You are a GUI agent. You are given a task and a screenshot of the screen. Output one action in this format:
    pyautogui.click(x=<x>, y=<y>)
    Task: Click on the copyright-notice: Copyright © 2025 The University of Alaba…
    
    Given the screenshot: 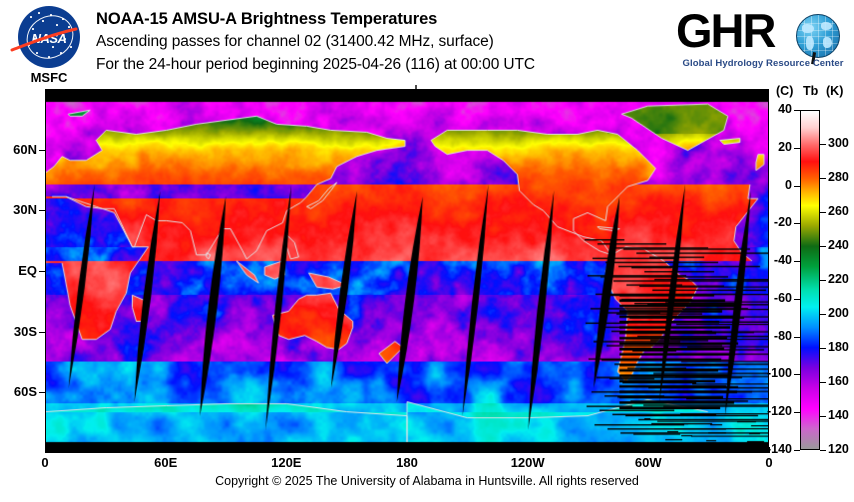 What is the action you would take?
    pyautogui.click(x=427, y=481)
    